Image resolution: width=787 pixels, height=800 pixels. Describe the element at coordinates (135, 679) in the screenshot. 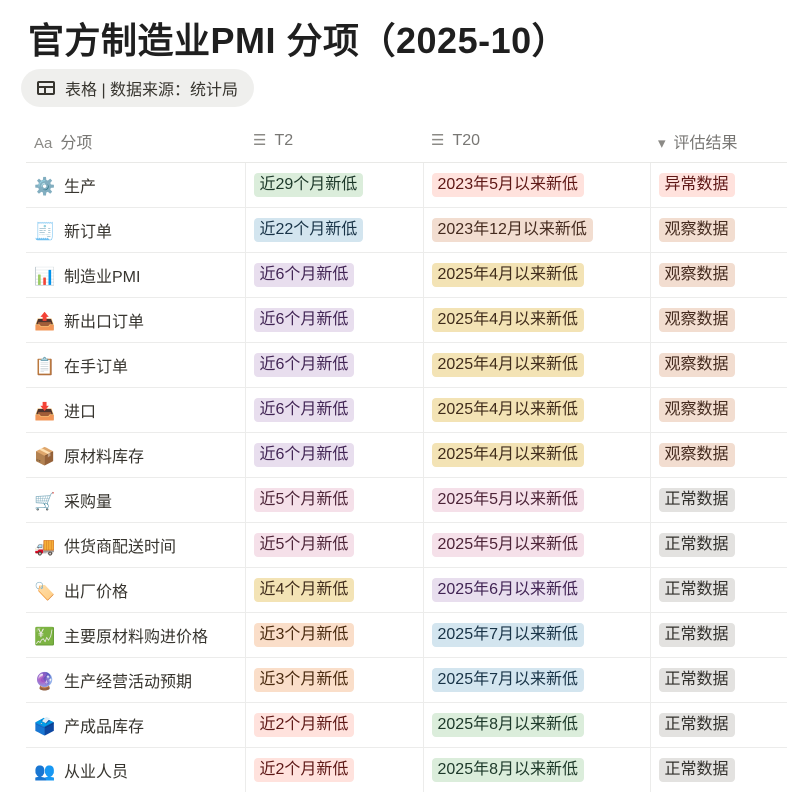

I see `cell-name: 🔮 生产经营活动预期` at that location.